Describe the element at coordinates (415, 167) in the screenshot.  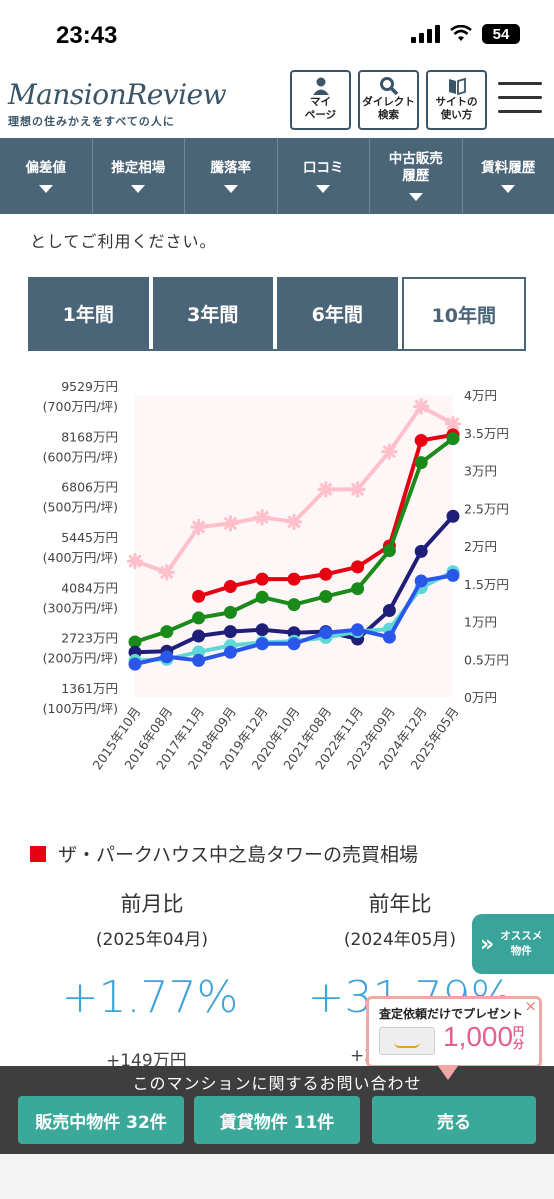
I see `nav-label: 中古販売 履歴` at that location.